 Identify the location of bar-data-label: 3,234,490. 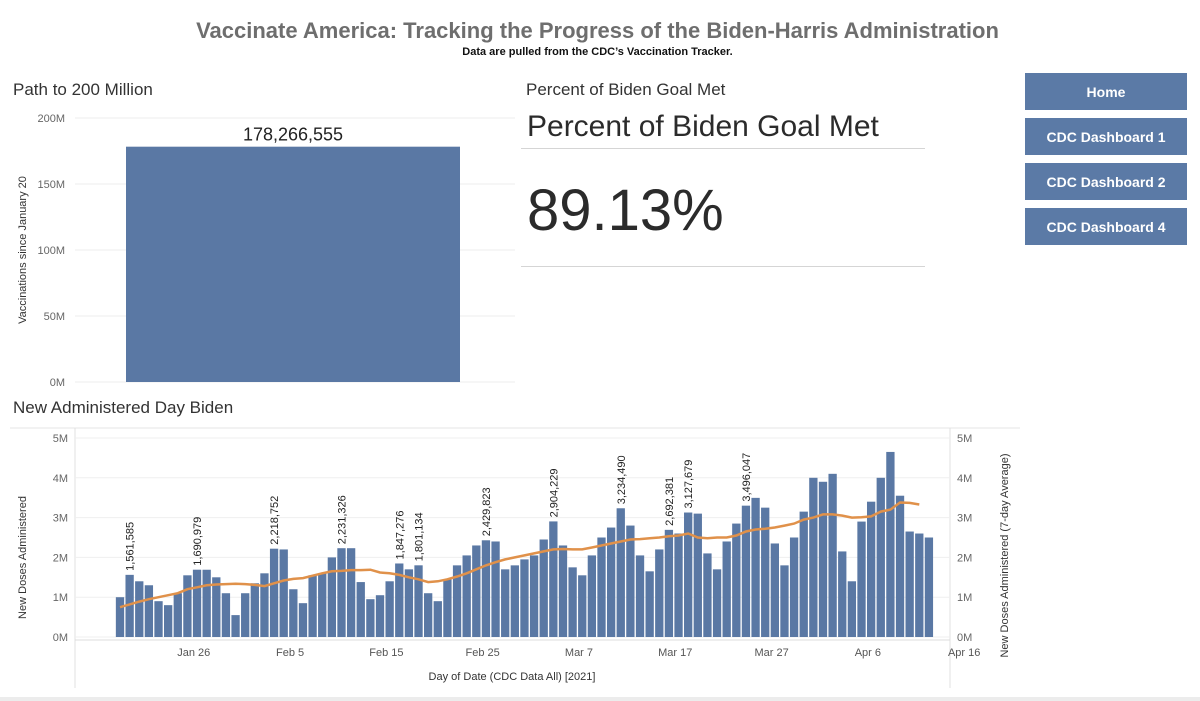
(622, 479).